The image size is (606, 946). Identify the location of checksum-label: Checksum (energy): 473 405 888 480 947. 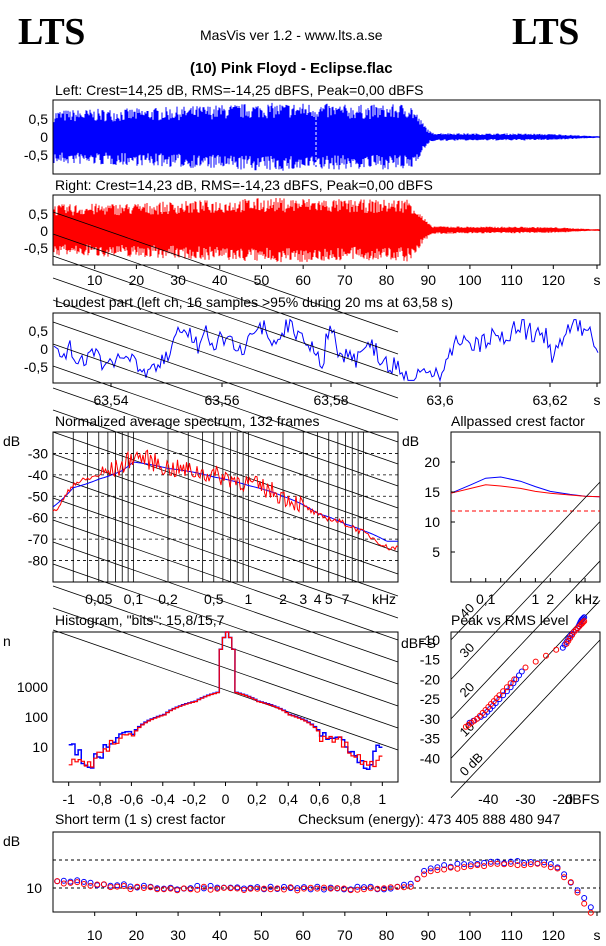
(429, 819).